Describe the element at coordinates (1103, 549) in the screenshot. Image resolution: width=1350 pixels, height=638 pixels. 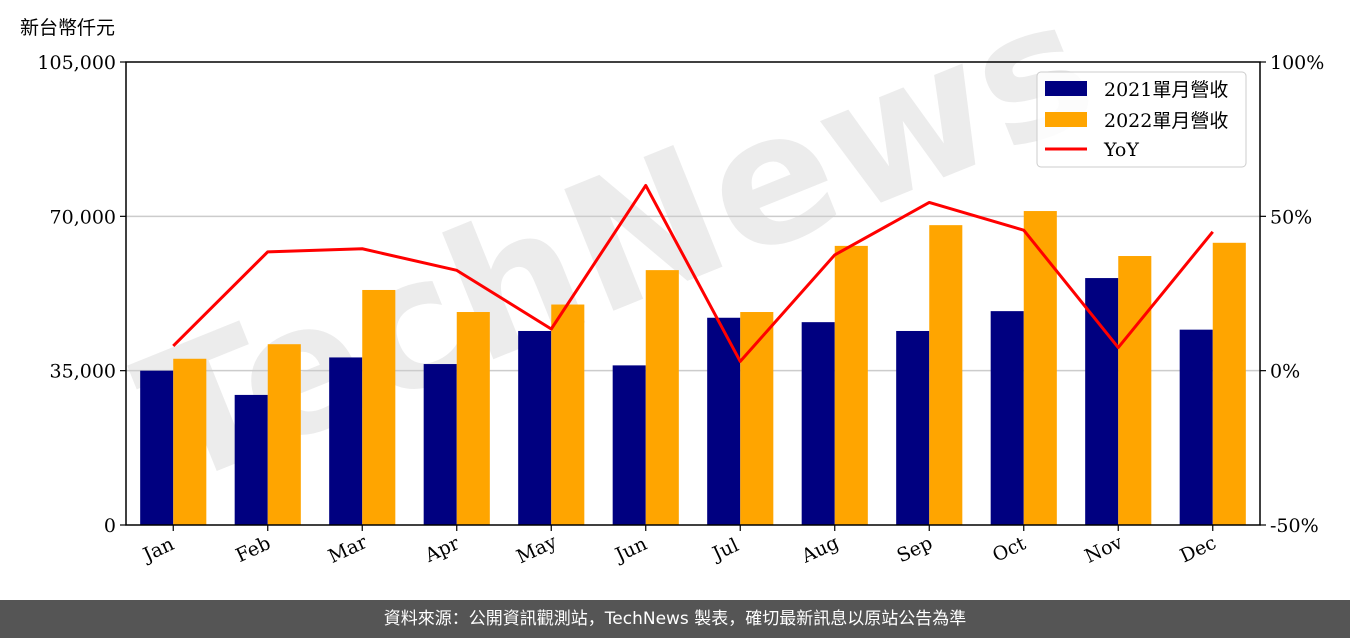
I see `x-tick-label: Nov` at that location.